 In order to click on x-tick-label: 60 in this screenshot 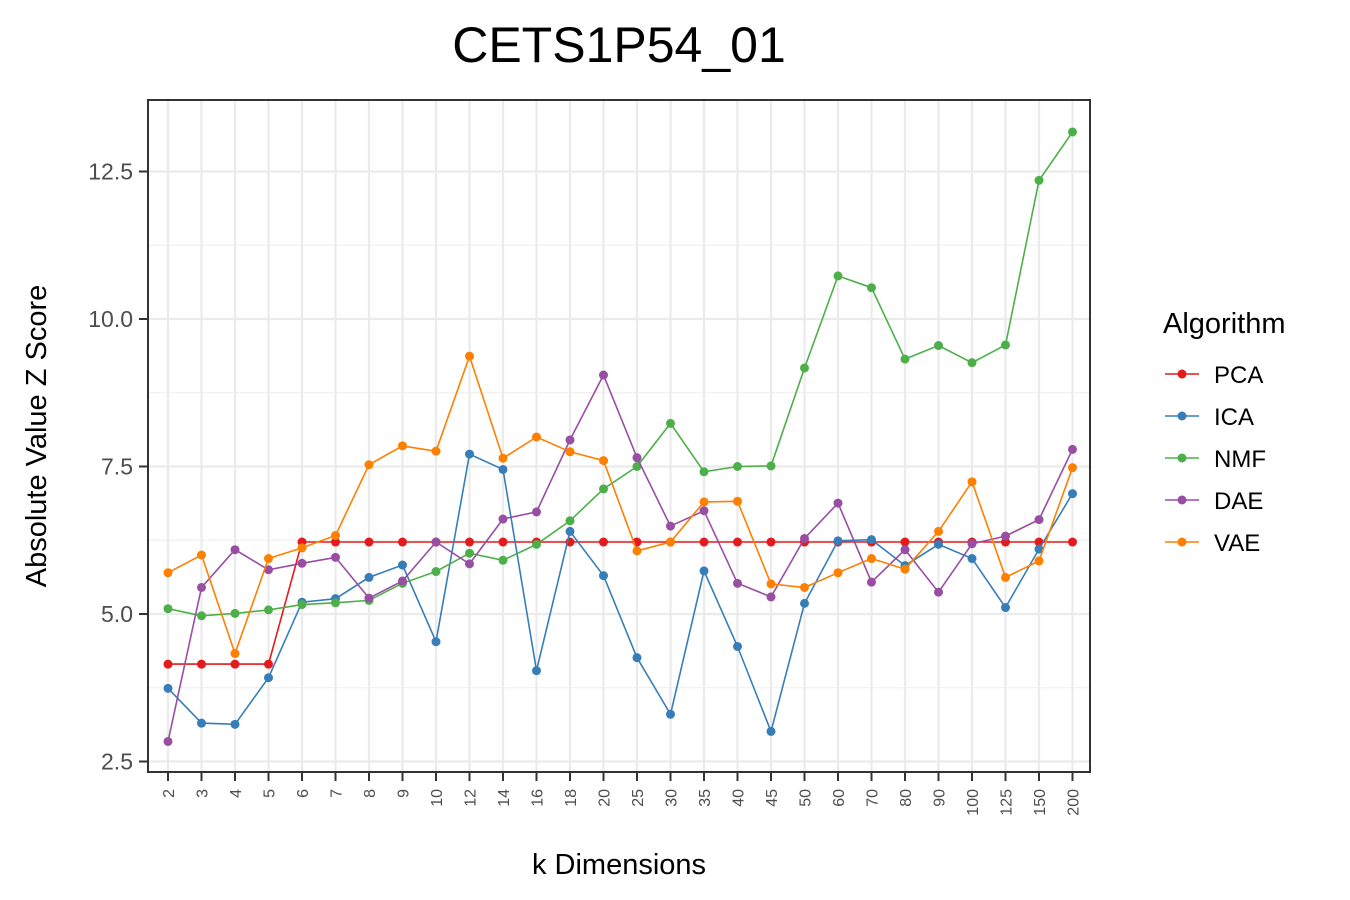, I will do `click(839, 798)`.